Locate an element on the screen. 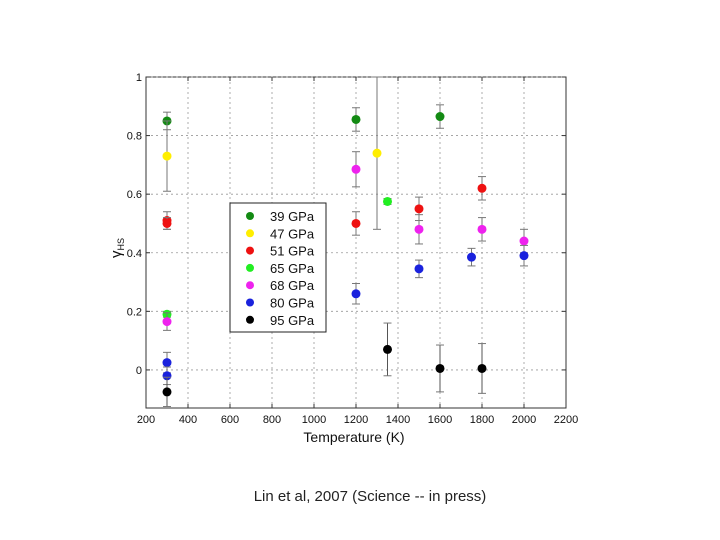  x-axis-label: Temperature (K) is located at coordinates (353, 437).